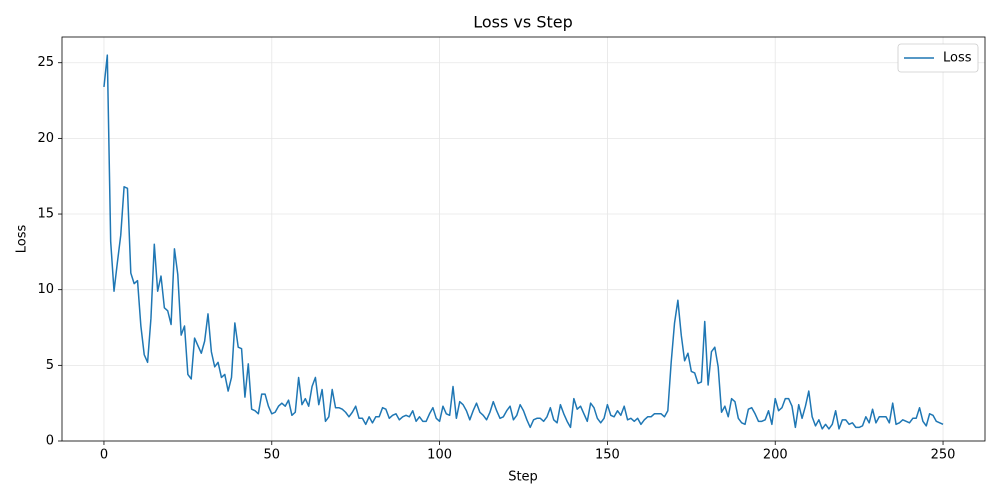 Image resolution: width=1000 pixels, height=500 pixels. I want to click on y-tick-label: 5, so click(50, 365).